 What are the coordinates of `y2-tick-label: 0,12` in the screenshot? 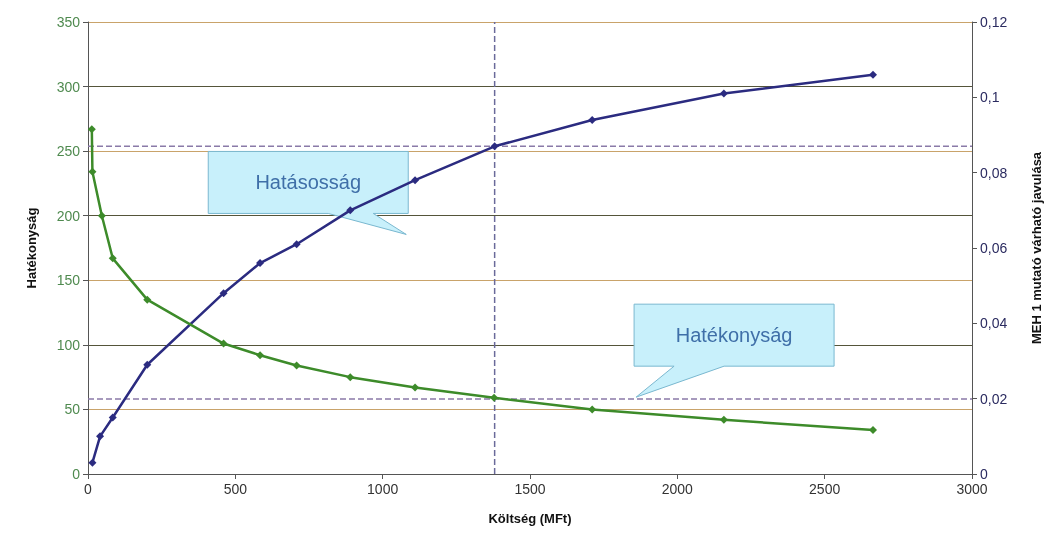 It's located at (994, 22).